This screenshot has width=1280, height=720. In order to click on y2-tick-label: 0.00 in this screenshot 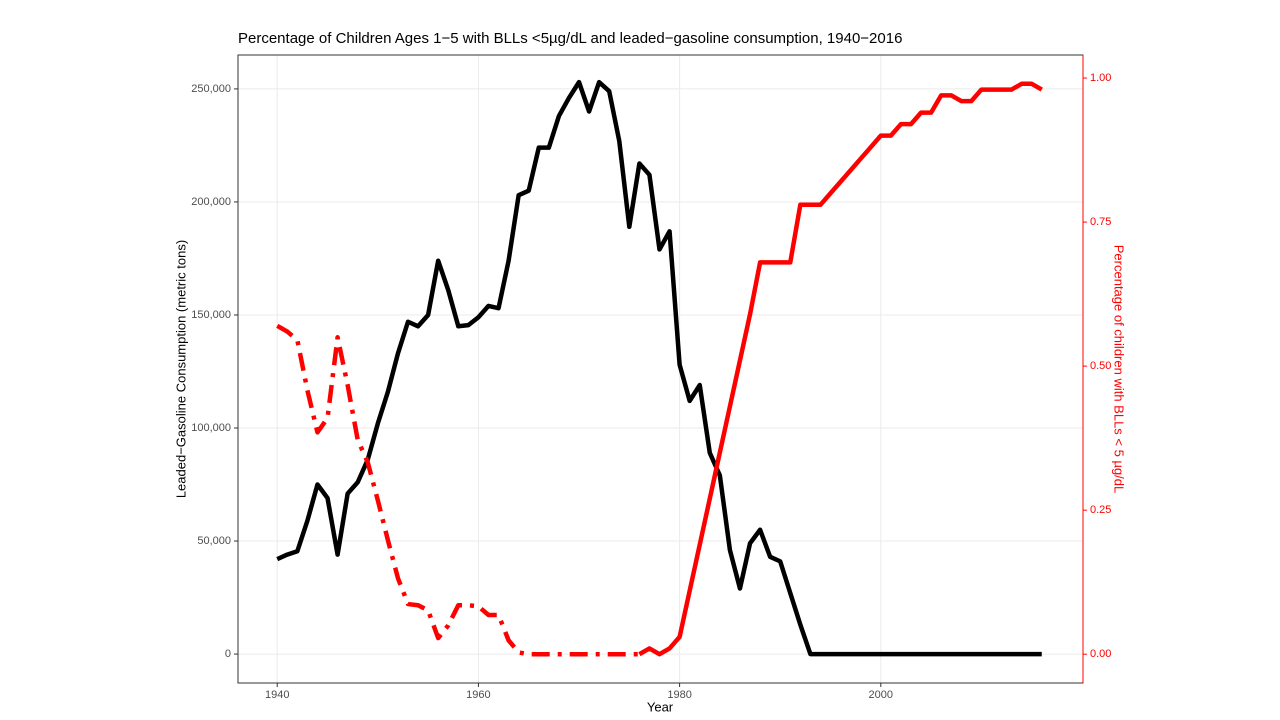, I will do `click(1100, 654)`.